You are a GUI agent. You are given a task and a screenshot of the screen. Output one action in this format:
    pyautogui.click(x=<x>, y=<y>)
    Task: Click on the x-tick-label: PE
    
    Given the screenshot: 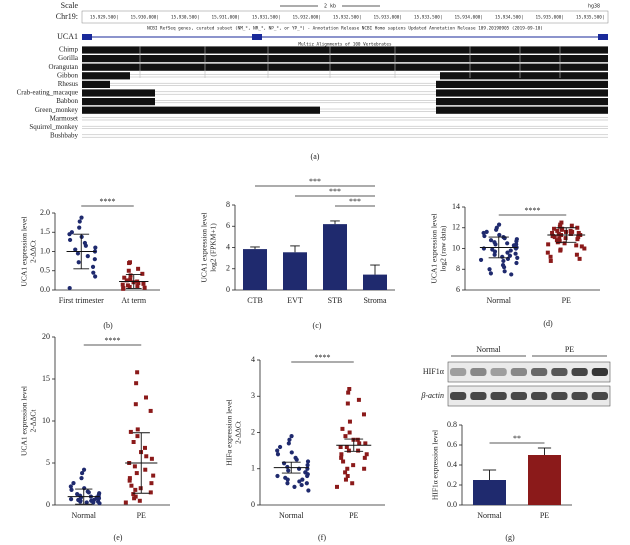 What is the action you would take?
    pyautogui.click(x=544, y=515)
    